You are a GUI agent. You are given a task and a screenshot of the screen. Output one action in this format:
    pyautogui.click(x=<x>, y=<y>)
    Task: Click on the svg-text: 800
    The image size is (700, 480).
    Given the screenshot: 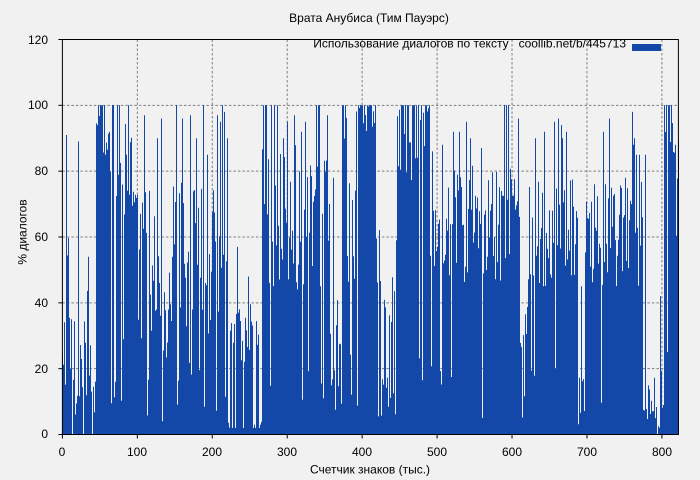 What is the action you would take?
    pyautogui.click(x=662, y=452)
    